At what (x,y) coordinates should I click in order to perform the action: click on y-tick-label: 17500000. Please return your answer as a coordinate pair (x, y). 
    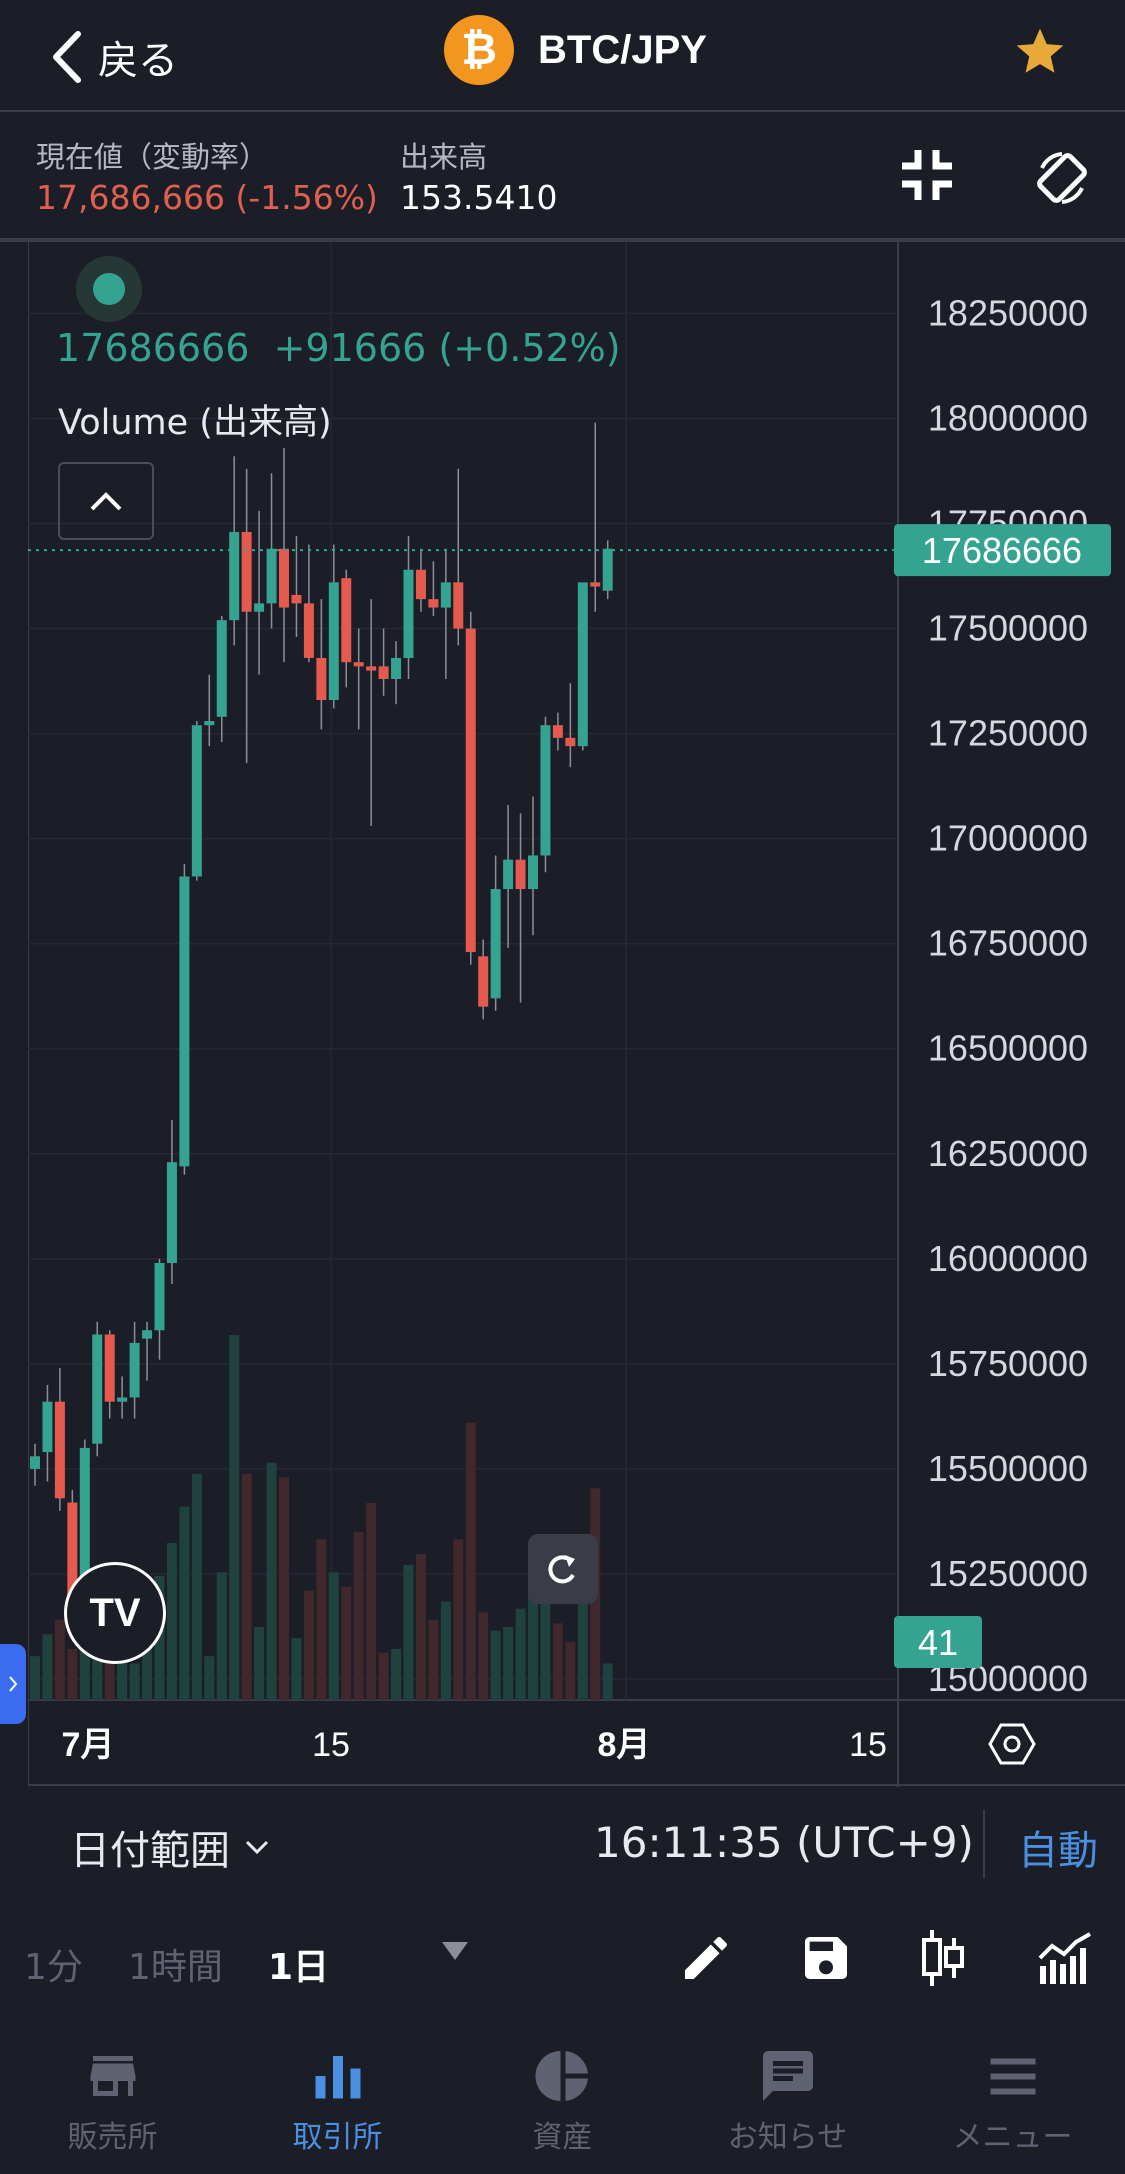
    Looking at the image, I should click on (1008, 628).